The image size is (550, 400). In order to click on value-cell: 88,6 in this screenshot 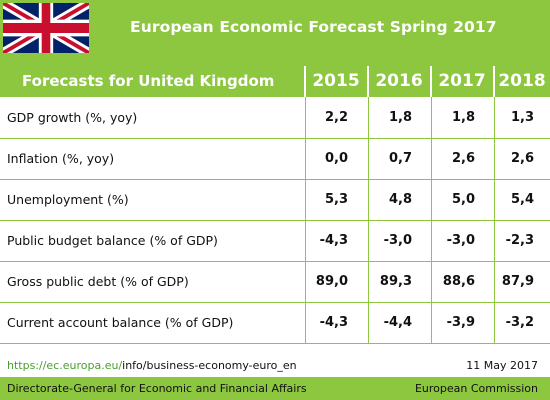, I will do `click(458, 281)`.